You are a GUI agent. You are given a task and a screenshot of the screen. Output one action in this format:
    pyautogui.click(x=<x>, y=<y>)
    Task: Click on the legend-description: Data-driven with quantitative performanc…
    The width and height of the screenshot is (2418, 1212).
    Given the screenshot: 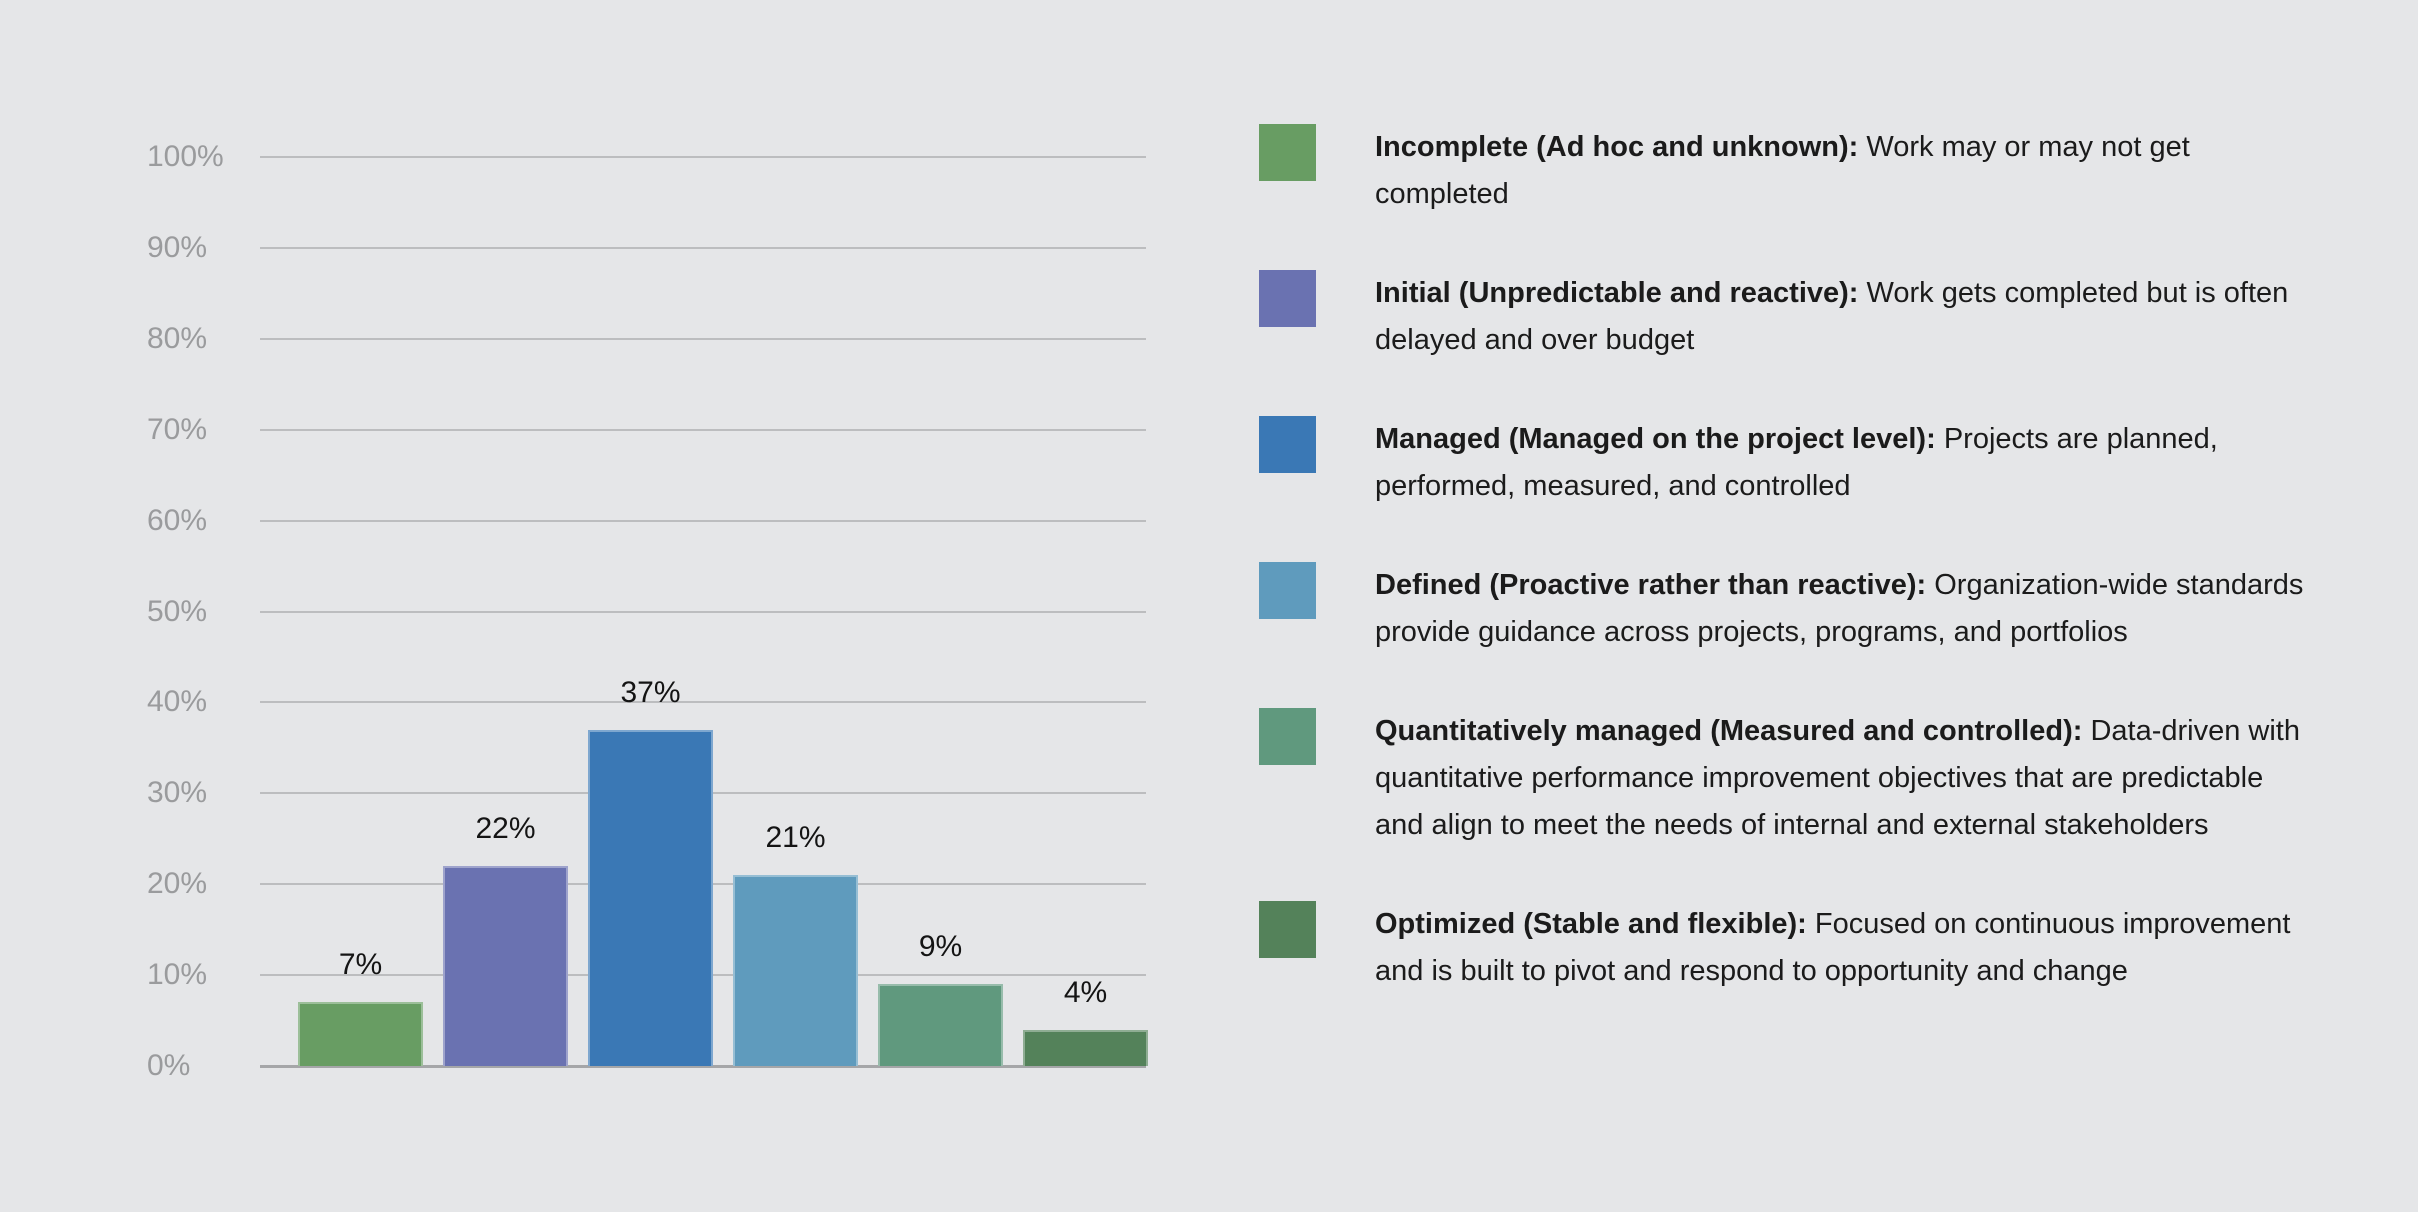 What is the action you would take?
    pyautogui.click(x=1837, y=778)
    